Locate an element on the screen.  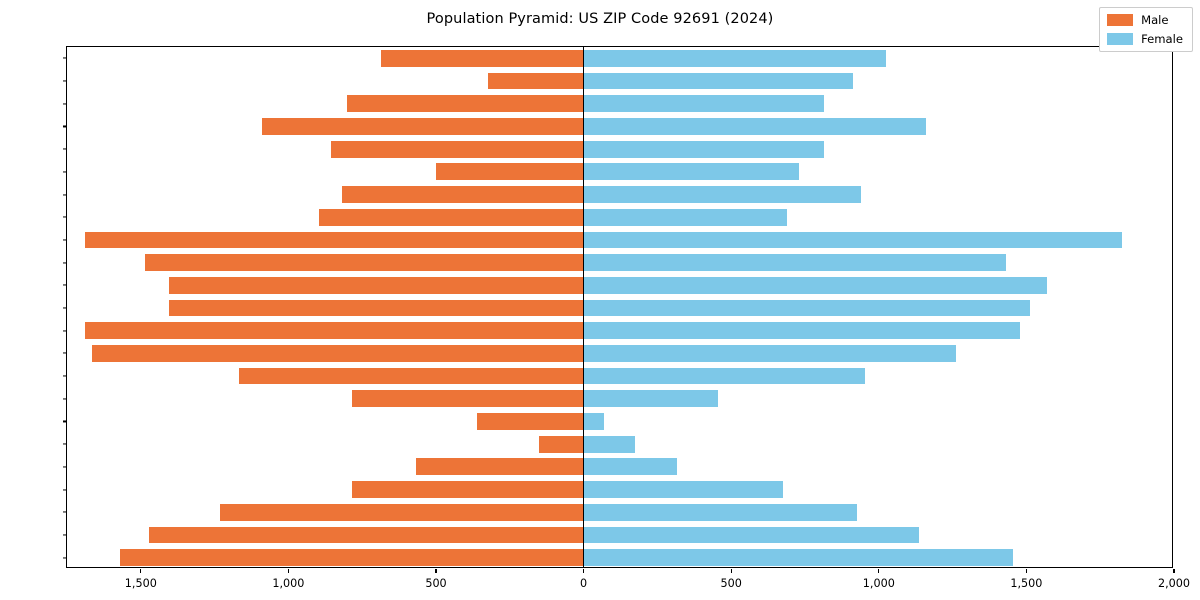
x-tick-label-4: 500 is located at coordinates (731, 583).